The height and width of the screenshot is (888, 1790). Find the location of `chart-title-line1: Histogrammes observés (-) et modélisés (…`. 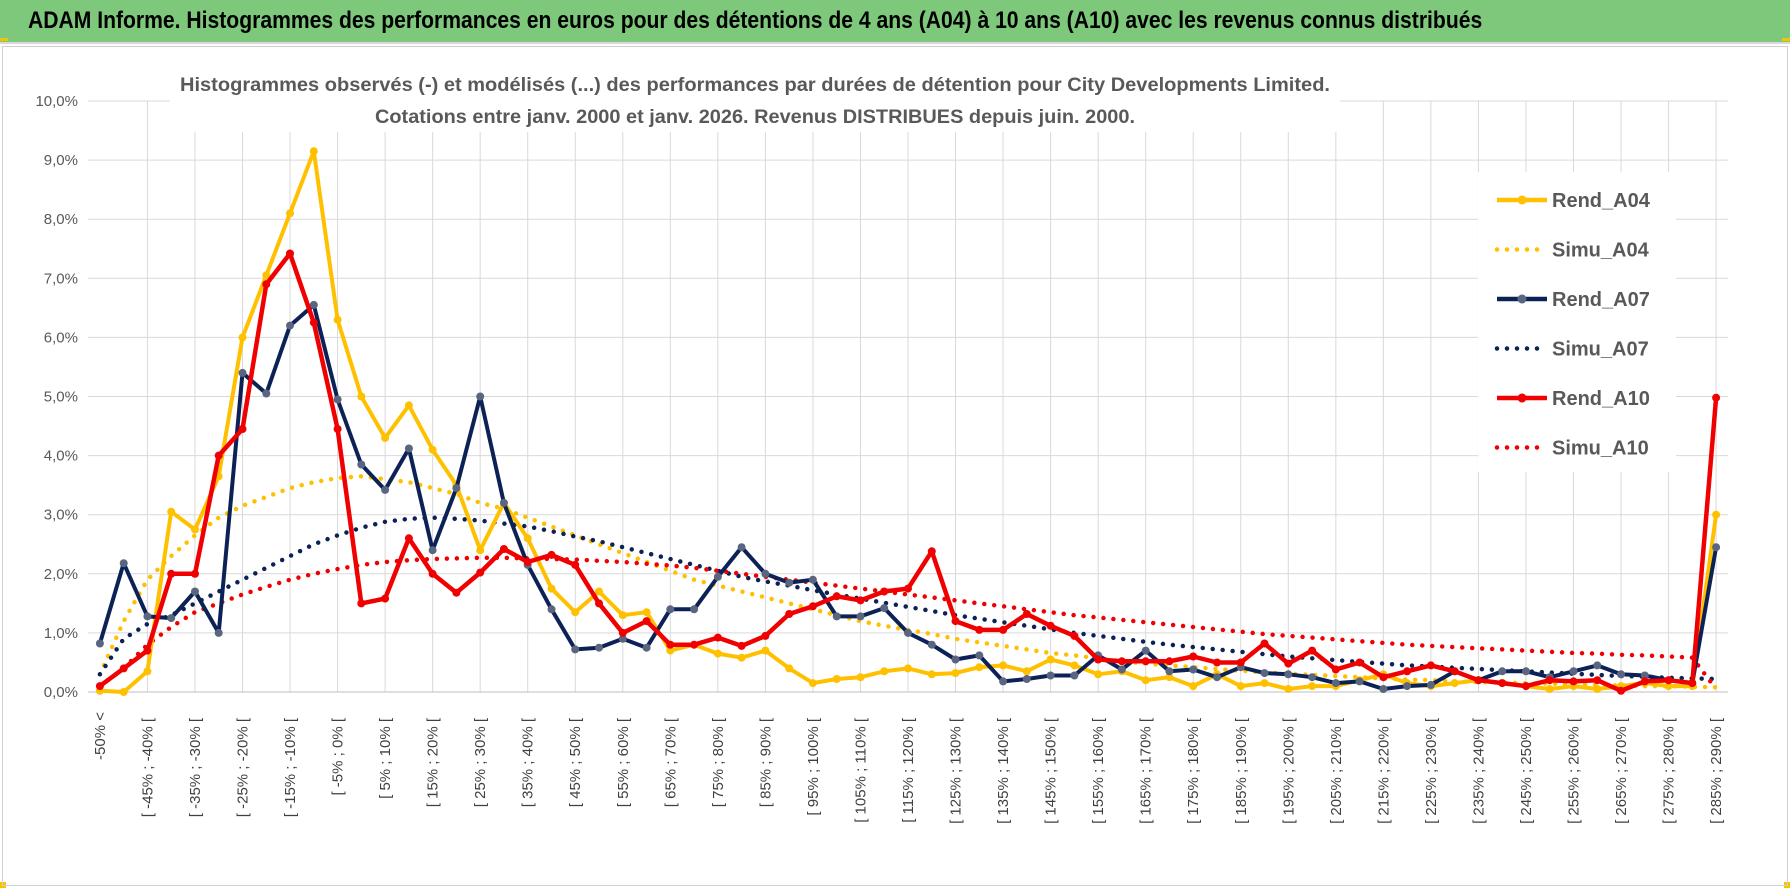

chart-title-line1: Histogrammes observés (-) et modélisés (… is located at coordinates (755, 85).